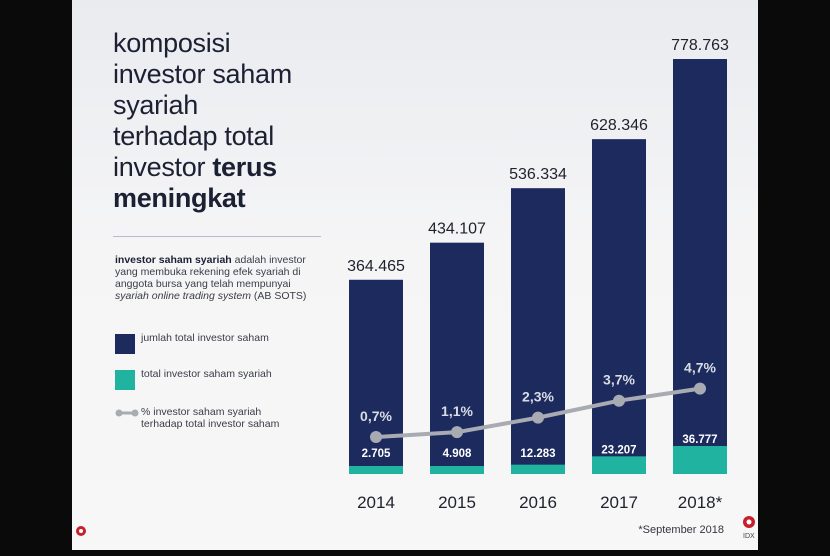 The width and height of the screenshot is (830, 556). Describe the element at coordinates (699, 440) in the screenshot. I see `bar-syariah-label-2018: 36.777` at that location.